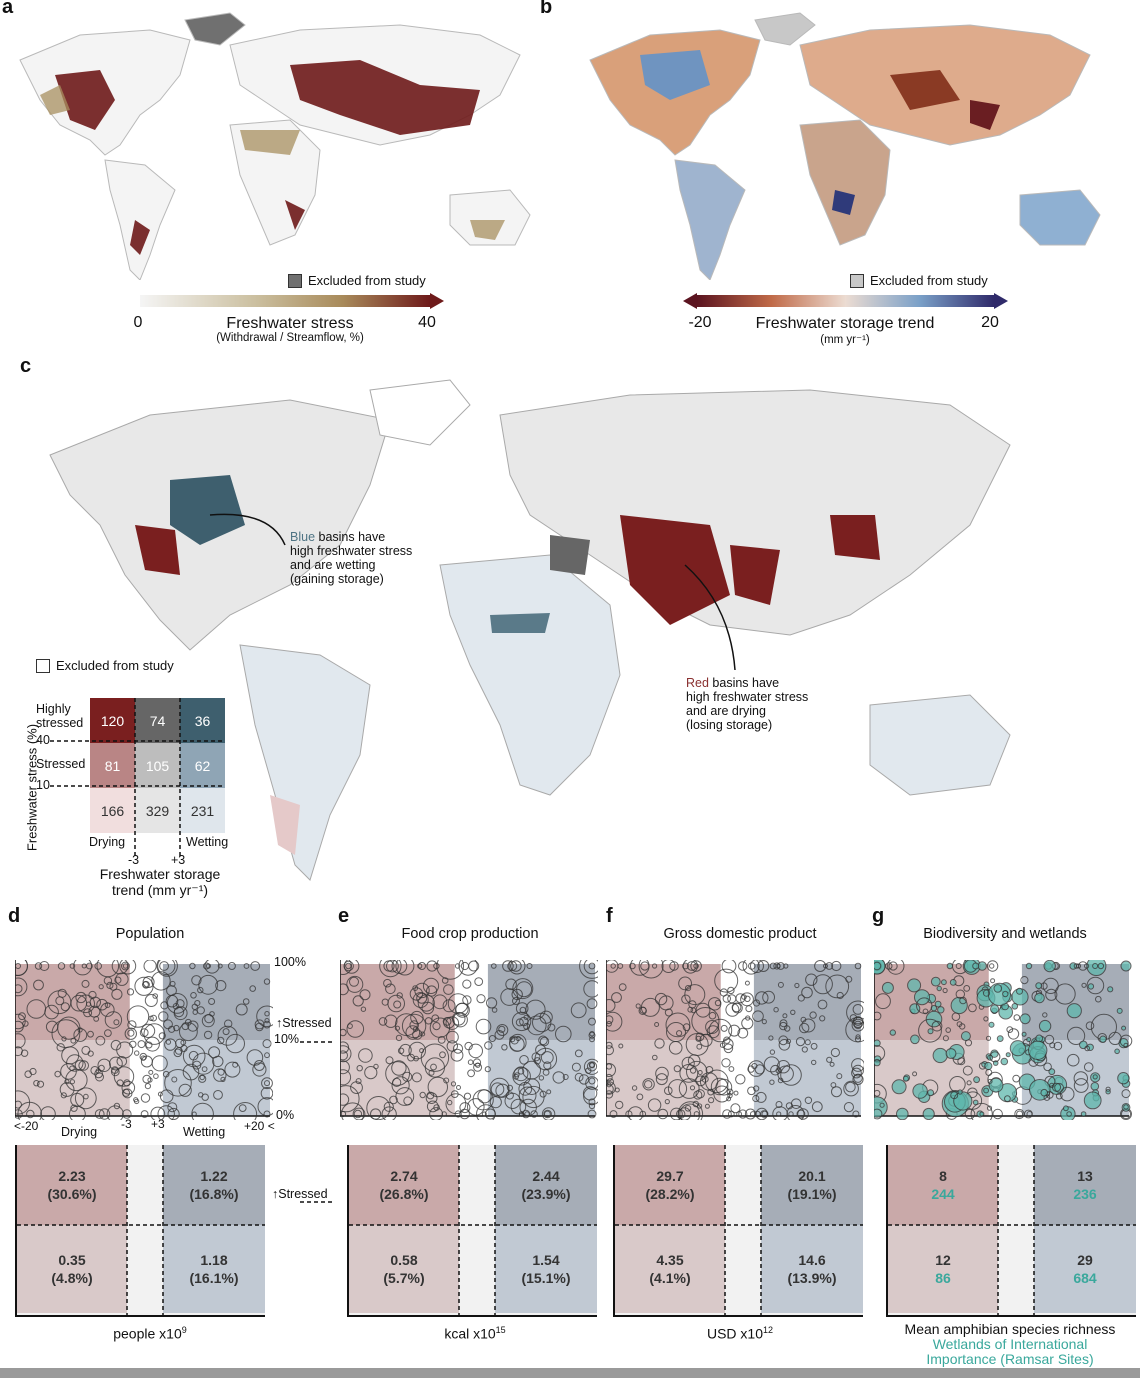  What do you see at coordinates (259, 1126) in the screenshot?
I see `scatter-x-right: +20 <` at bounding box center [259, 1126].